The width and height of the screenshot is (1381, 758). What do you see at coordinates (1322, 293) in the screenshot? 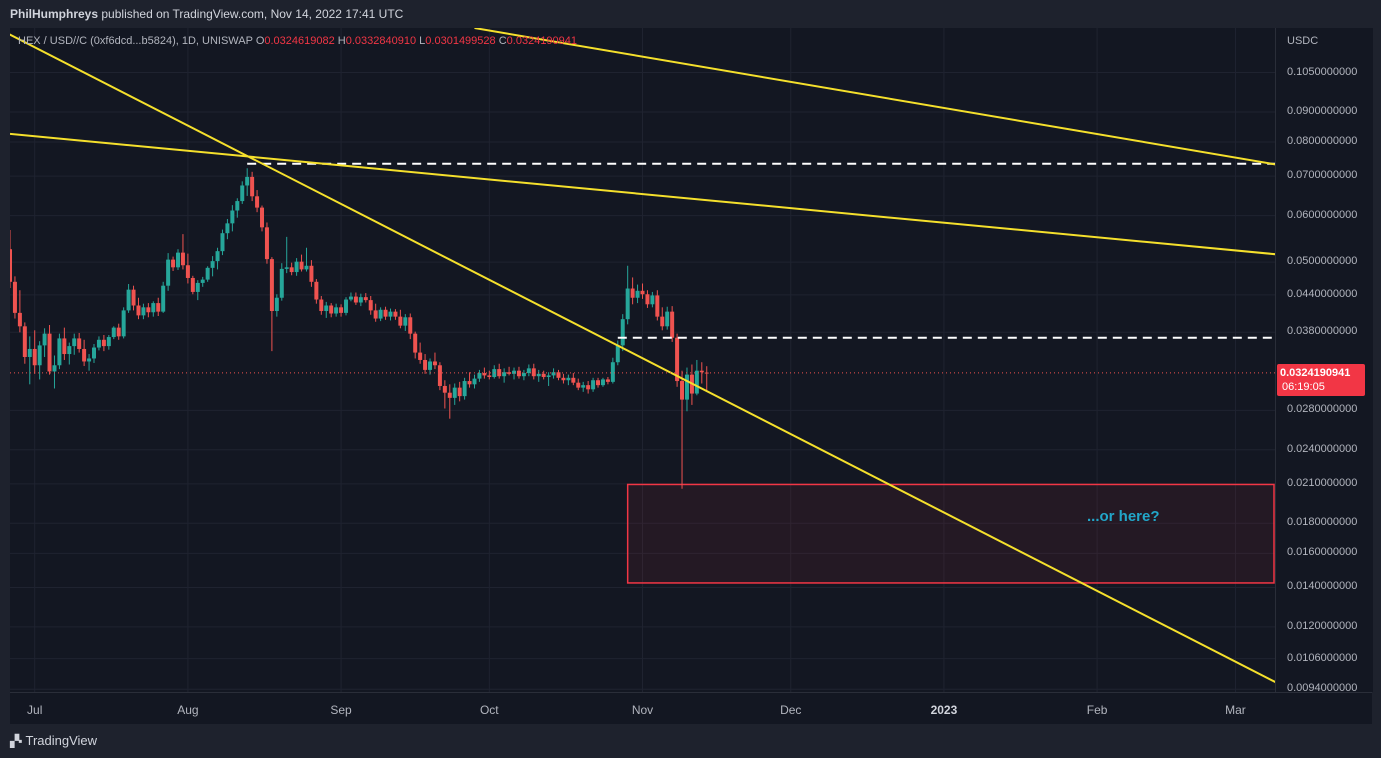
I see `price-tick-label: 0.0440000000` at bounding box center [1322, 293].